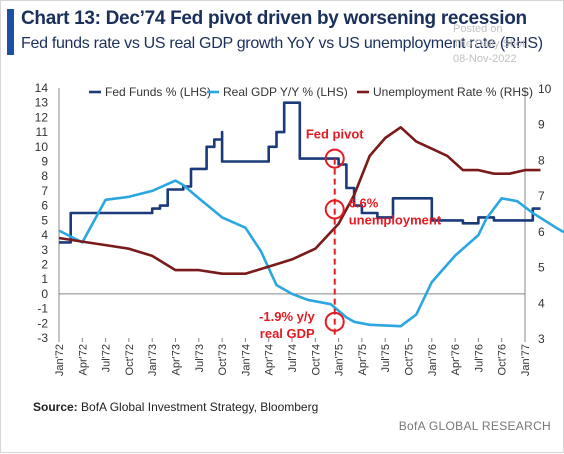 The image size is (564, 454). Describe the element at coordinates (177, 359) in the screenshot. I see `x-tick-label: Apr'73` at that location.